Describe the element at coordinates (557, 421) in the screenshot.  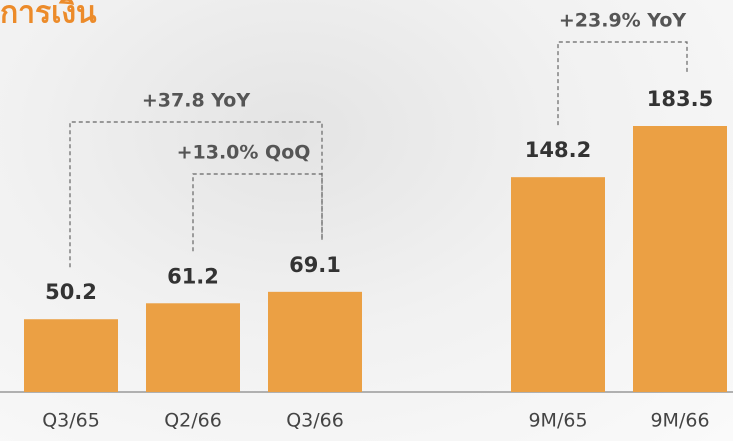
I see `x-tick-label: 9M/65` at that location.